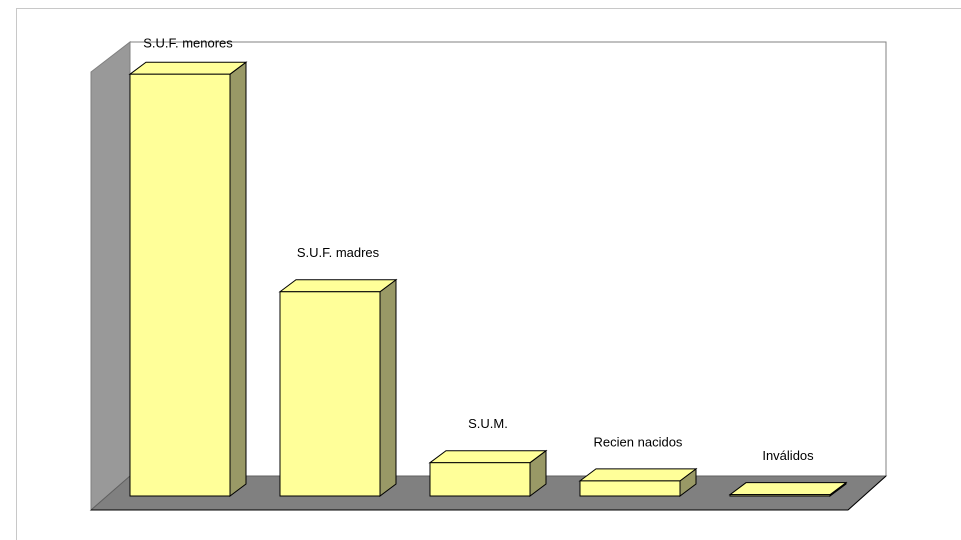 The width and height of the screenshot is (961, 540). I want to click on bar-label: S.U.F. menores, so click(188, 42).